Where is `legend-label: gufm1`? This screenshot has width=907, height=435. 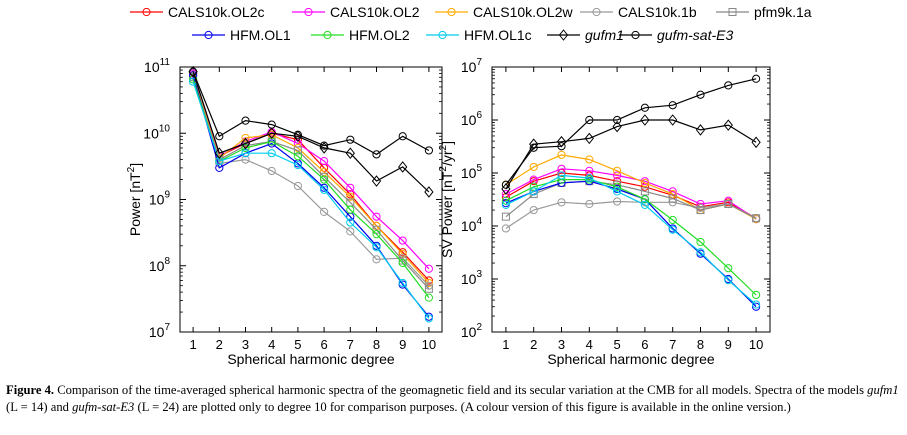 legend-label: gufm1 is located at coordinates (604, 35).